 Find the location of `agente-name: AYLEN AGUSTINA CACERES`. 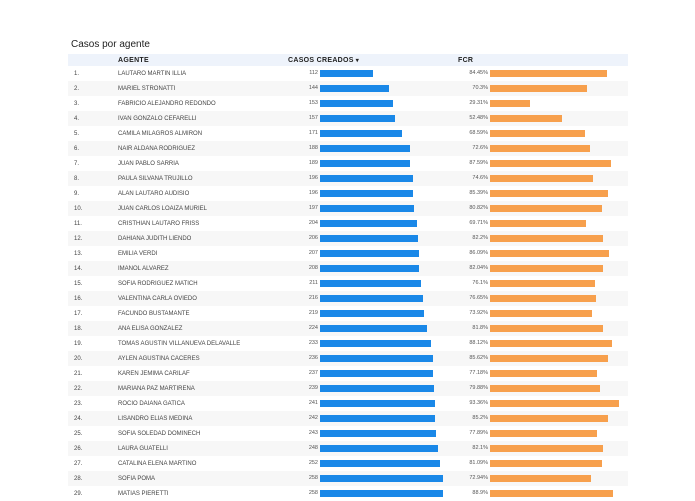

agente-name: AYLEN AGUSTINA CACERES is located at coordinates (159, 359).